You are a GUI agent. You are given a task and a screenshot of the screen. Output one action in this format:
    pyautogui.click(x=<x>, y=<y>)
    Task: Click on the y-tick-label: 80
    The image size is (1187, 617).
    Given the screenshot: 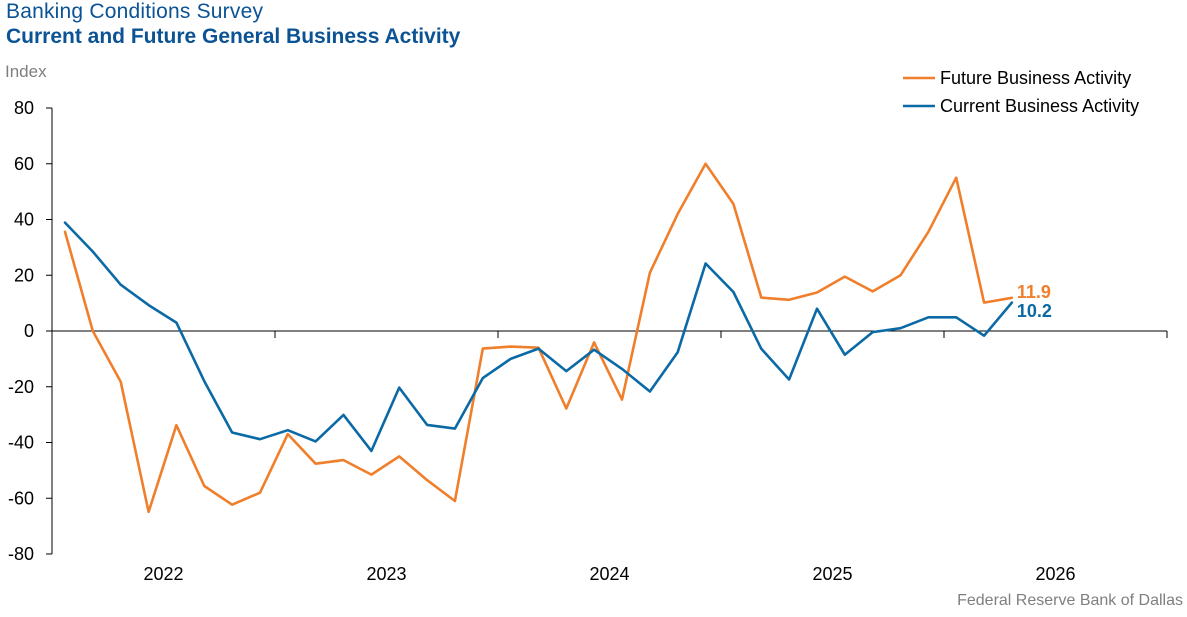 What is the action you would take?
    pyautogui.click(x=24, y=108)
    